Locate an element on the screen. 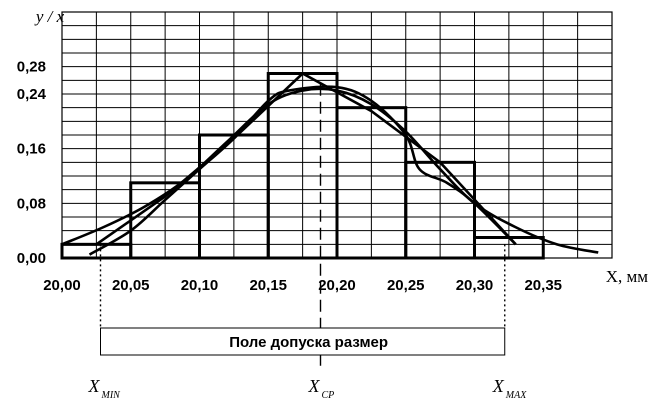 This screenshot has height=413, width=655. x-tick-label: 20,25 is located at coordinates (406, 285).